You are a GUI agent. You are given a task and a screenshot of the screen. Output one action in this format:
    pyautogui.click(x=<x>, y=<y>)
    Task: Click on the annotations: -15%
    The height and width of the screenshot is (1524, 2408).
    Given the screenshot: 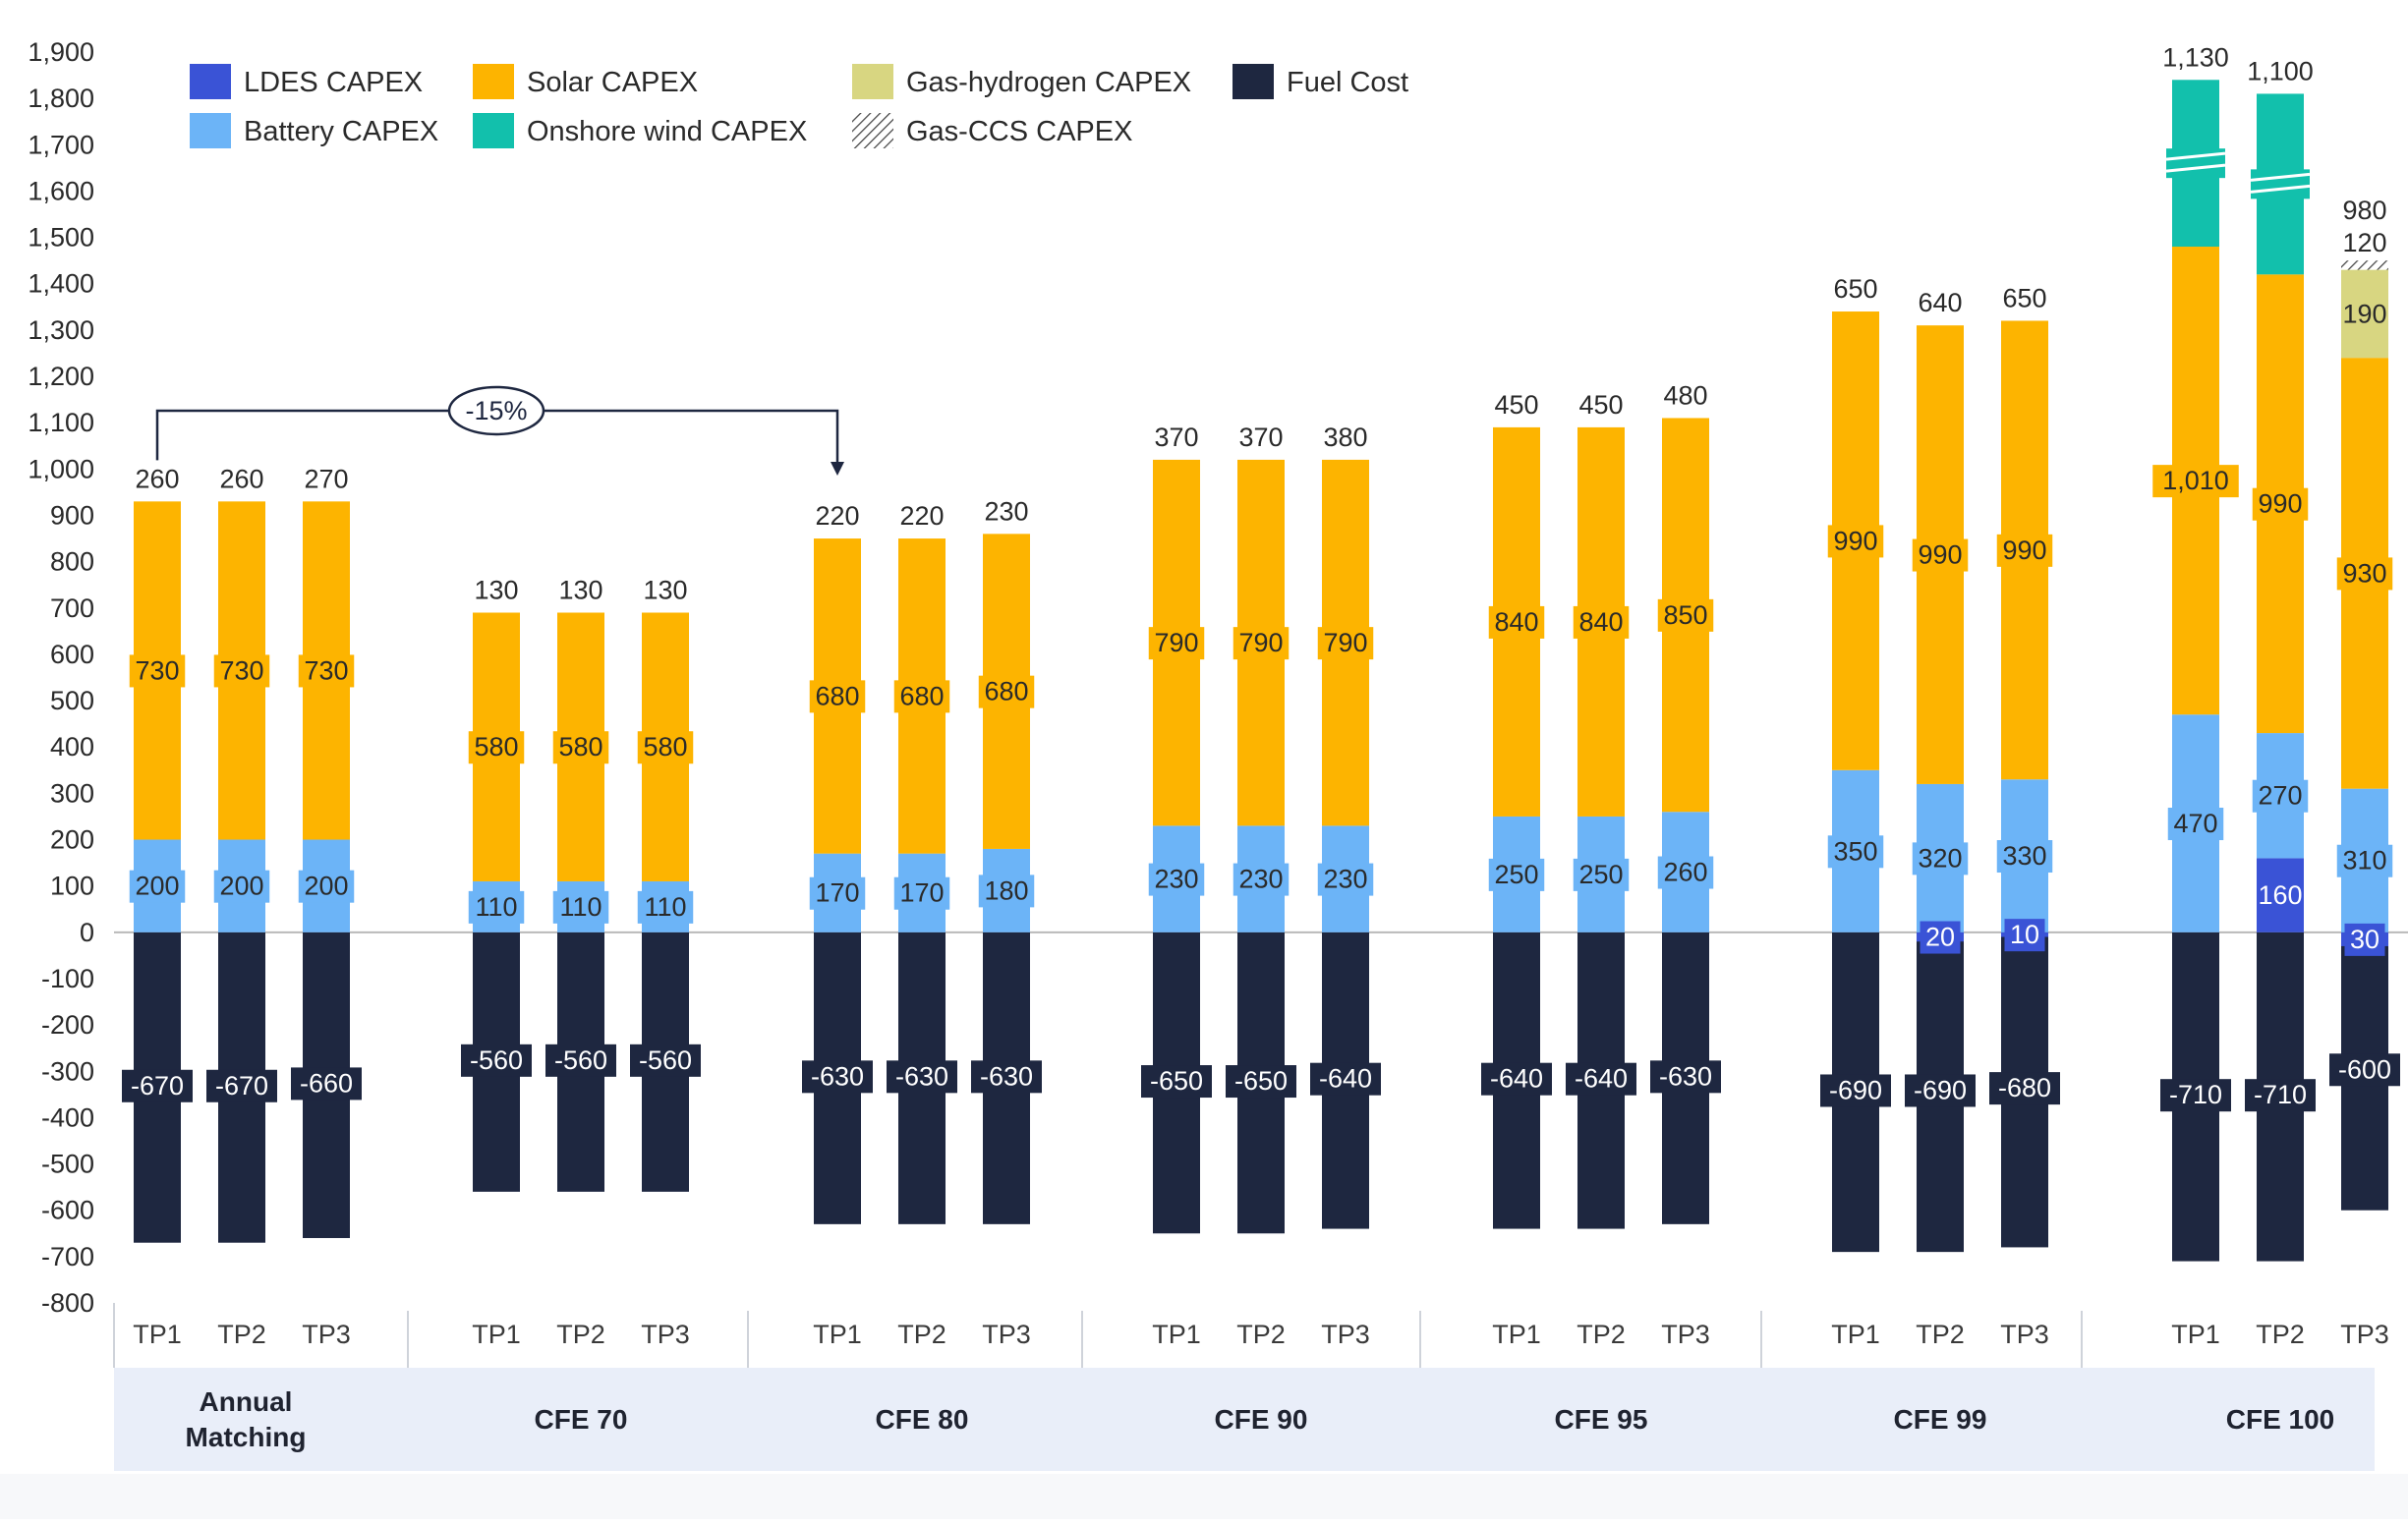 What is the action you would take?
    pyautogui.click(x=500, y=431)
    